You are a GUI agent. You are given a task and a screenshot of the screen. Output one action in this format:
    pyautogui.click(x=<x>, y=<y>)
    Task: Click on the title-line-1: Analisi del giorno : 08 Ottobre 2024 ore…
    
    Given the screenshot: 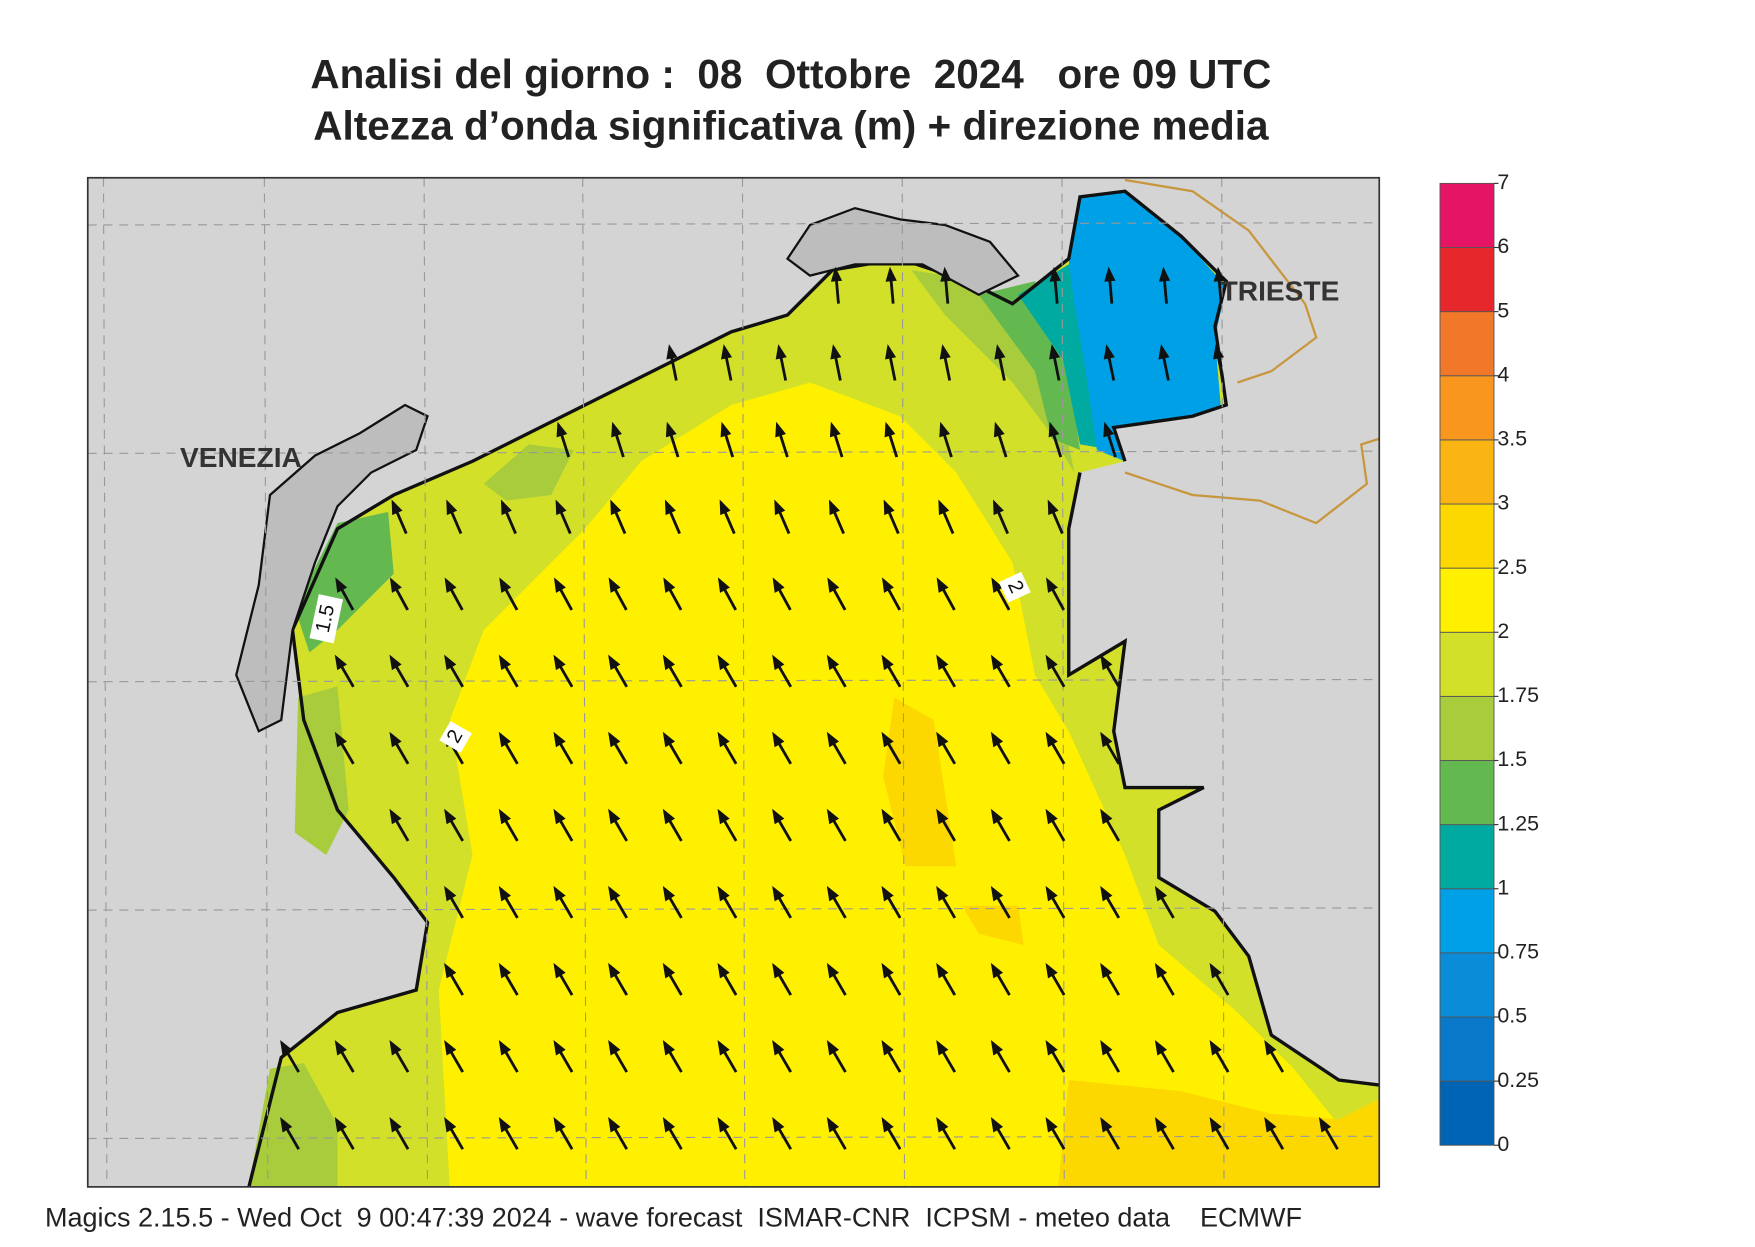 What is the action you would take?
    pyautogui.click(x=790, y=74)
    